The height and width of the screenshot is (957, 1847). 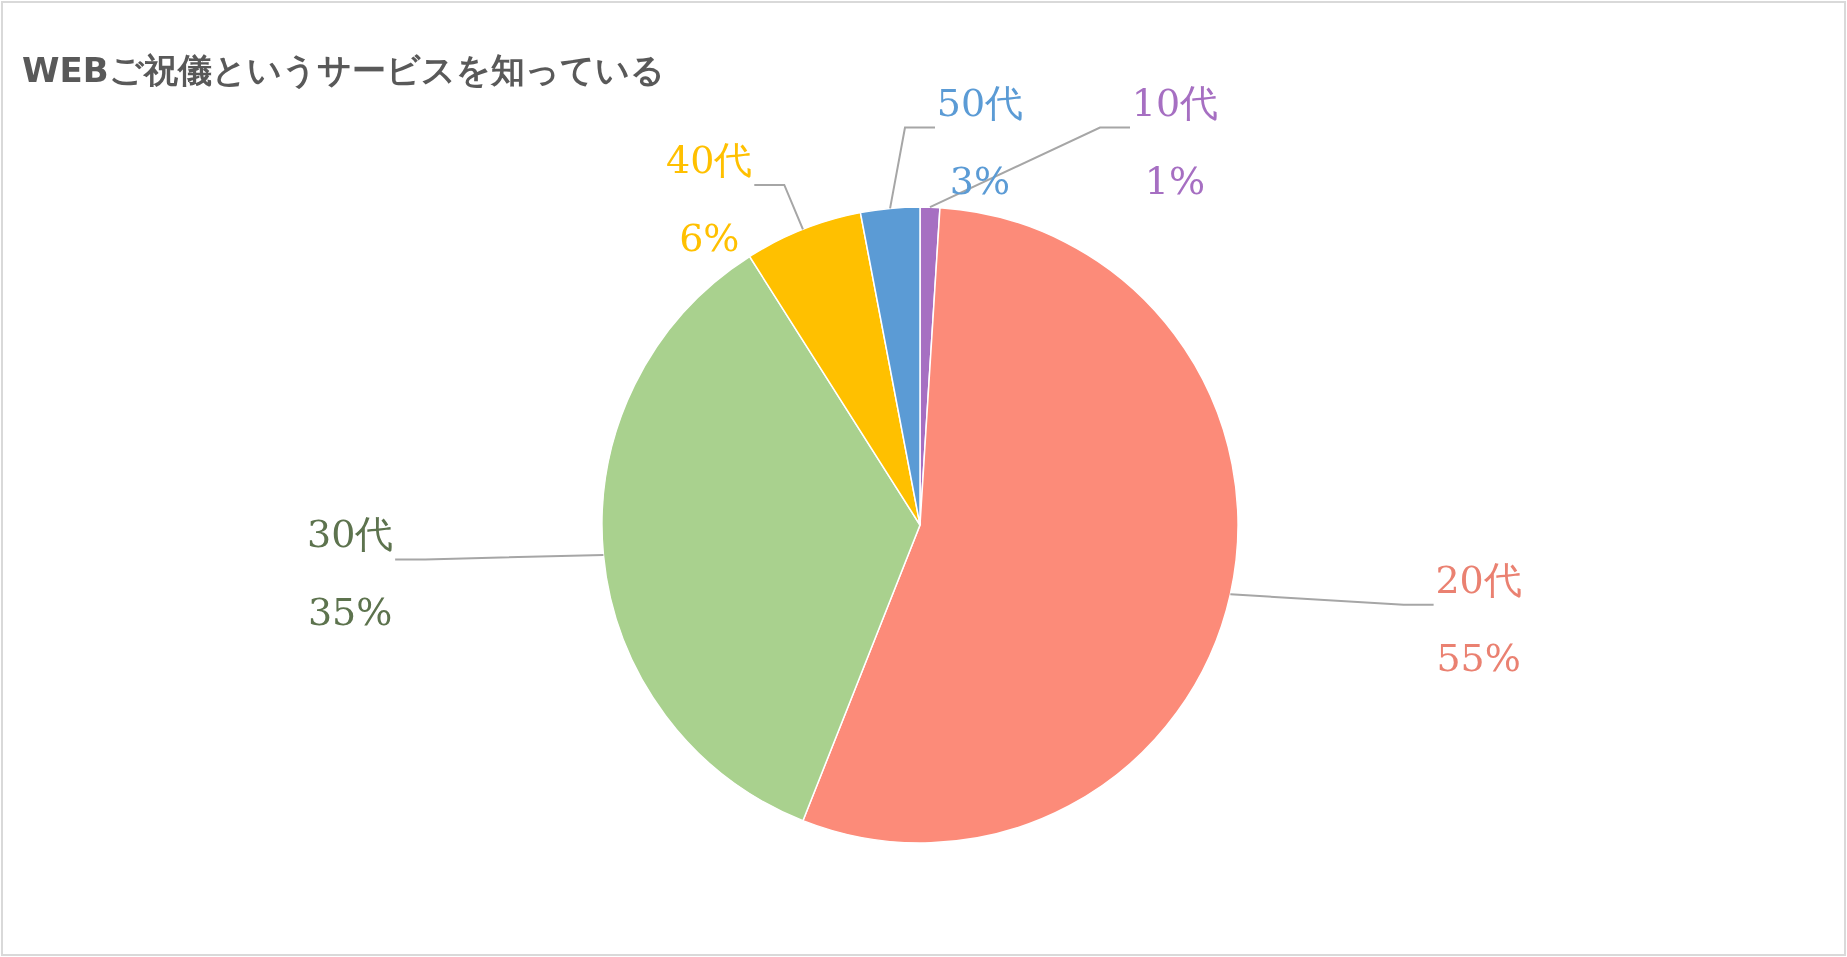 I want to click on chart-title: WEBご祝儀というサービスを知っている, so click(x=343, y=70).